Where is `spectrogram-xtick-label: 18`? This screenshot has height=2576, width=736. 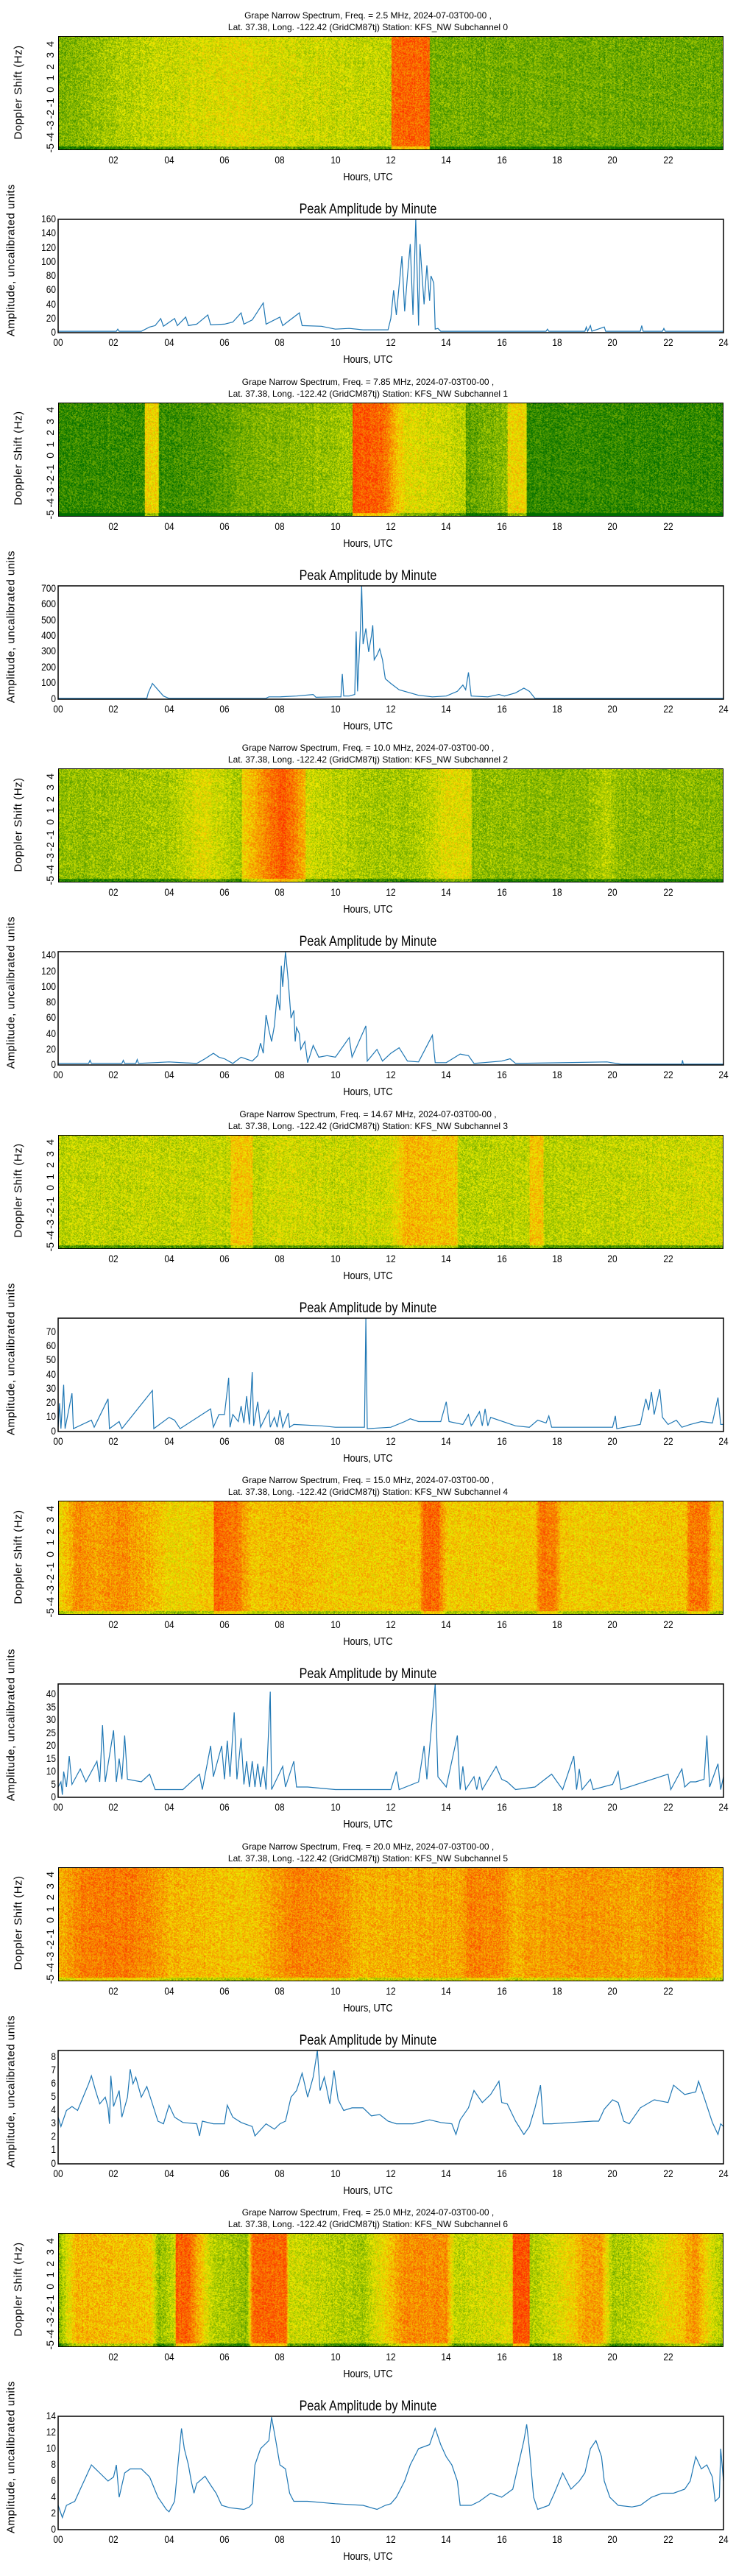 spectrogram-xtick-label: 18 is located at coordinates (557, 1990).